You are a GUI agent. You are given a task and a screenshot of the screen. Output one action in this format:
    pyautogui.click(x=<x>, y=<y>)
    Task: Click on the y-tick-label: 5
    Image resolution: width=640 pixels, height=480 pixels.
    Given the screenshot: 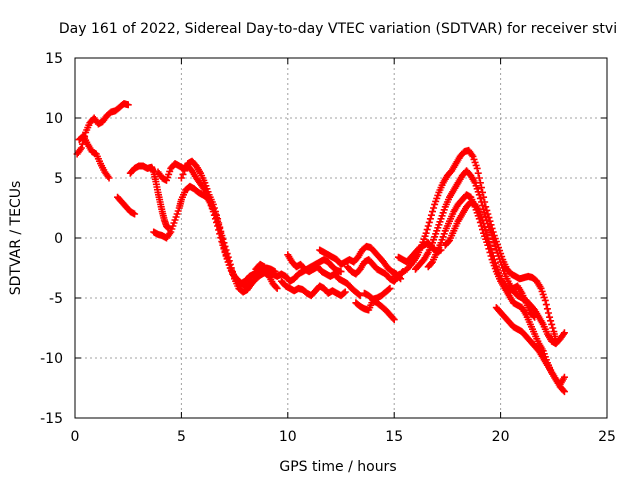 What is the action you would take?
    pyautogui.click(x=58, y=179)
    